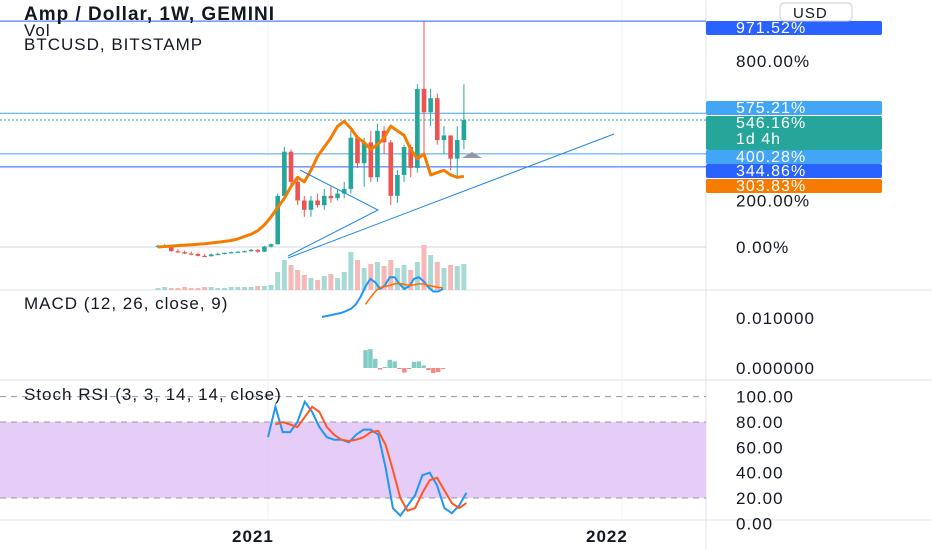 This screenshot has height=550, width=932. What do you see at coordinates (771, 157) in the screenshot?
I see `price-tag-label: 400.28%` at bounding box center [771, 157].